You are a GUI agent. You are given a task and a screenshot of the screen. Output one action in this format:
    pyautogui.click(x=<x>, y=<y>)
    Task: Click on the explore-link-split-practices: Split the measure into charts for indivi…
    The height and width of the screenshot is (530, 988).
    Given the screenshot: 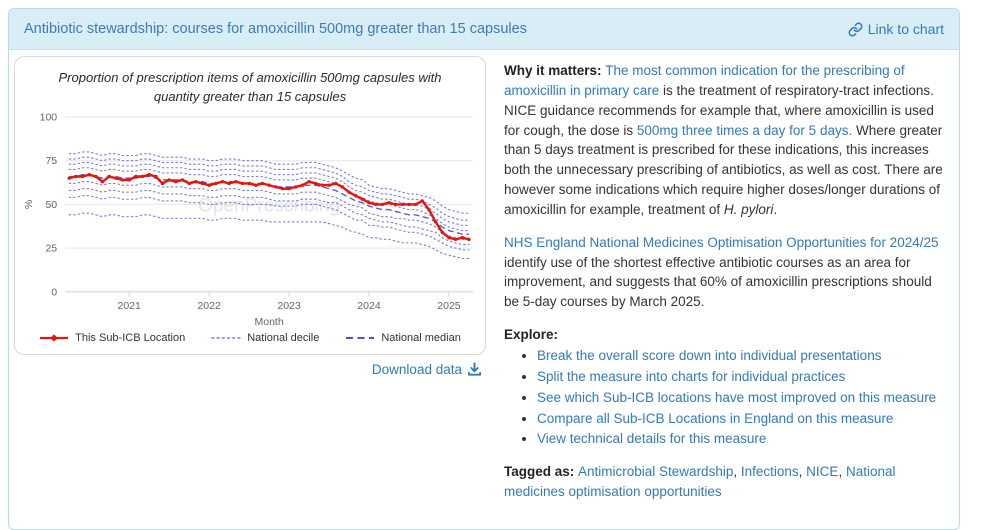 What is the action you would take?
    pyautogui.click(x=691, y=376)
    